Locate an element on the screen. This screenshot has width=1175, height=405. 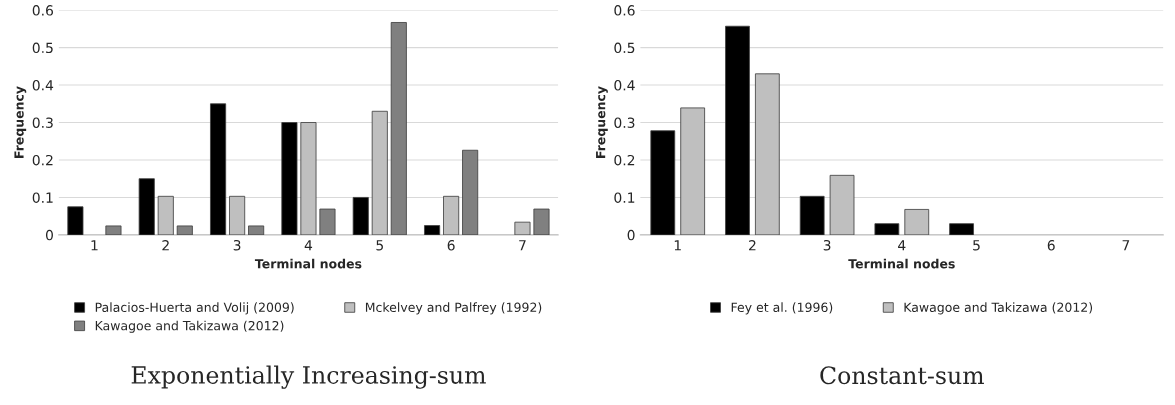
legend-label: Fey et al. (1996) is located at coordinates (782, 308).